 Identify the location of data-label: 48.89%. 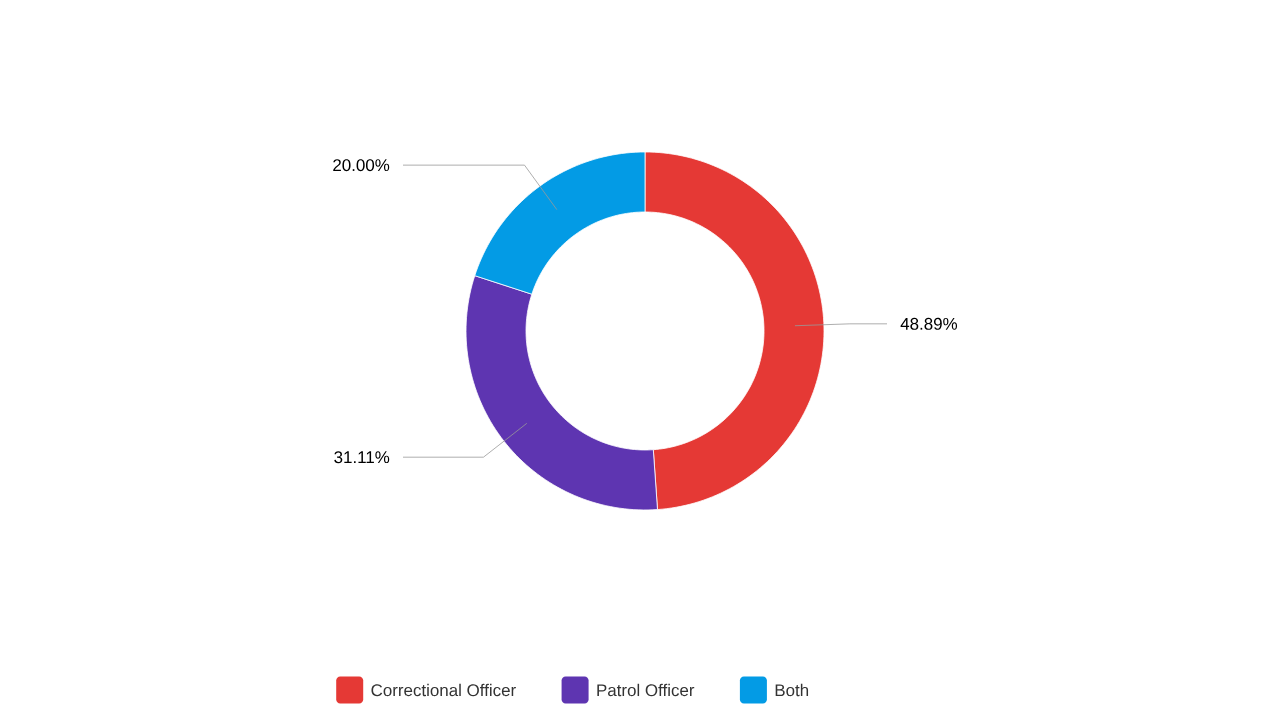
(929, 323).